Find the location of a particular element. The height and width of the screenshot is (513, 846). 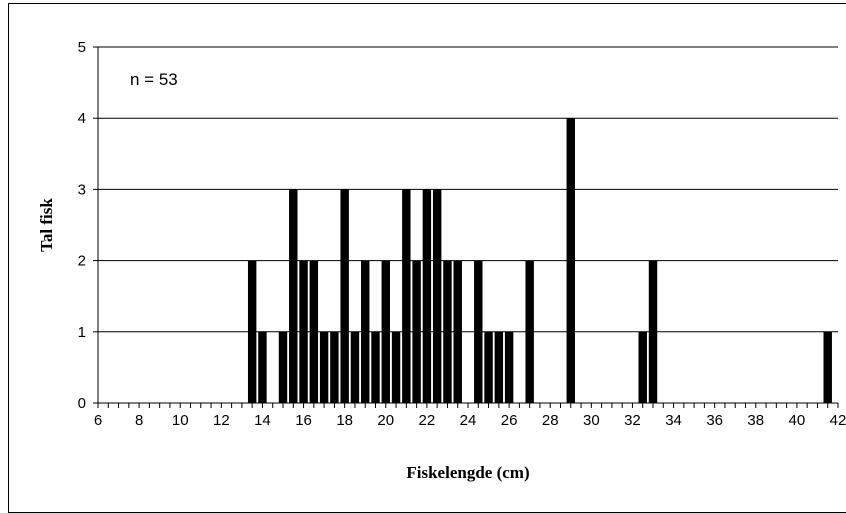

y-tick-label: 4 is located at coordinates (82, 118).